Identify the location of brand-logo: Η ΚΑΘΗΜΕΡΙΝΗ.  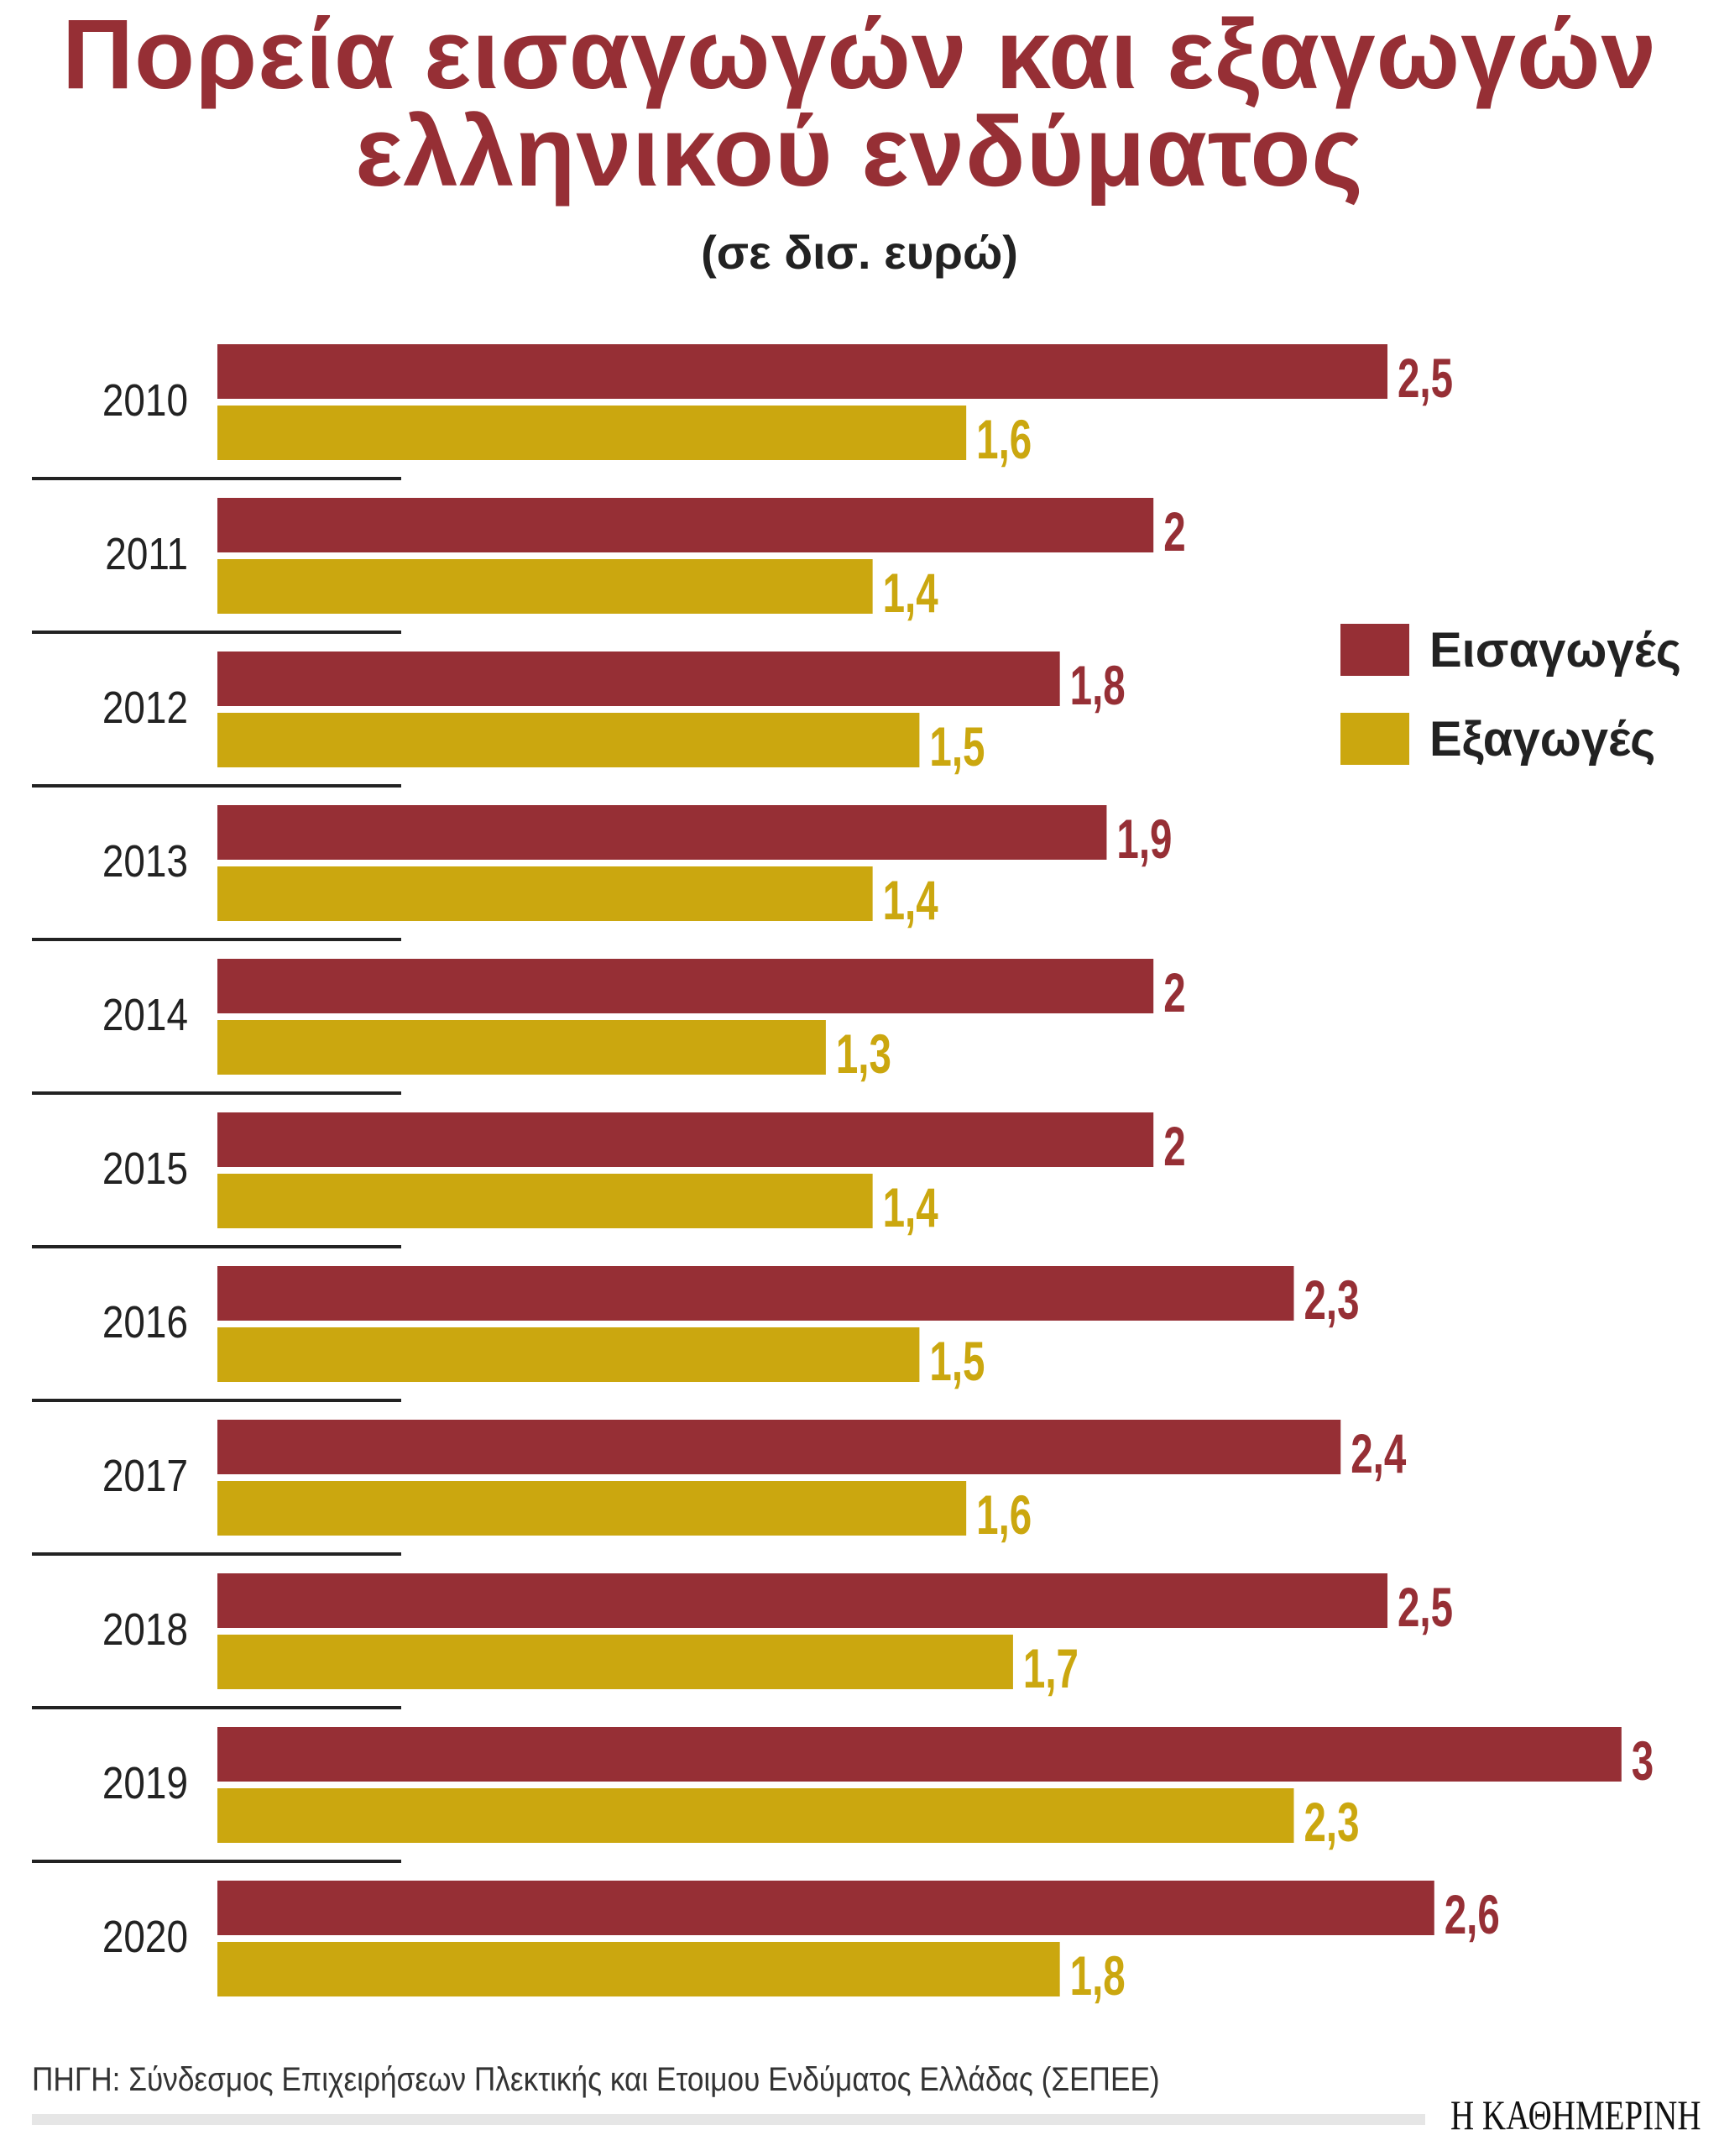
(1575, 2114).